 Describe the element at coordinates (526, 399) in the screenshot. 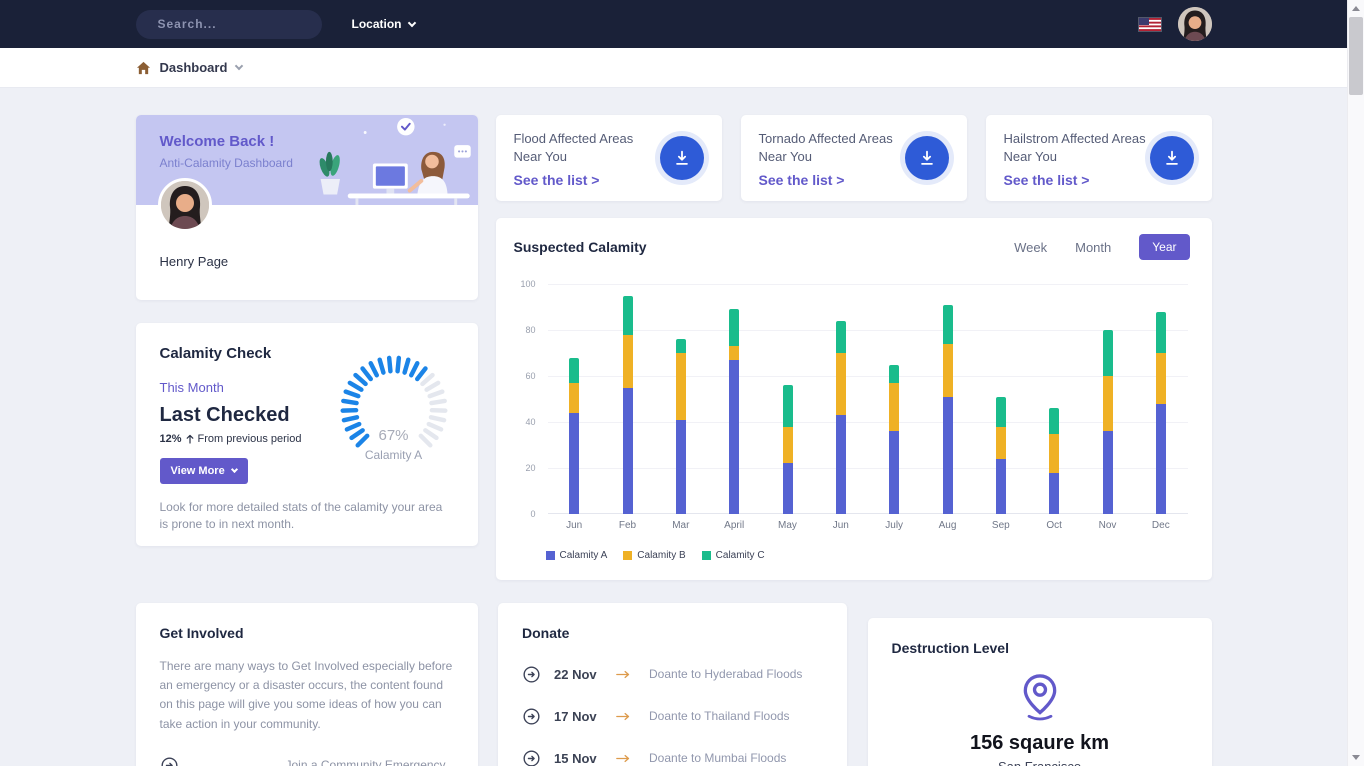

I see `chart-y-axis: 0 20 40 60 80 100` at that location.